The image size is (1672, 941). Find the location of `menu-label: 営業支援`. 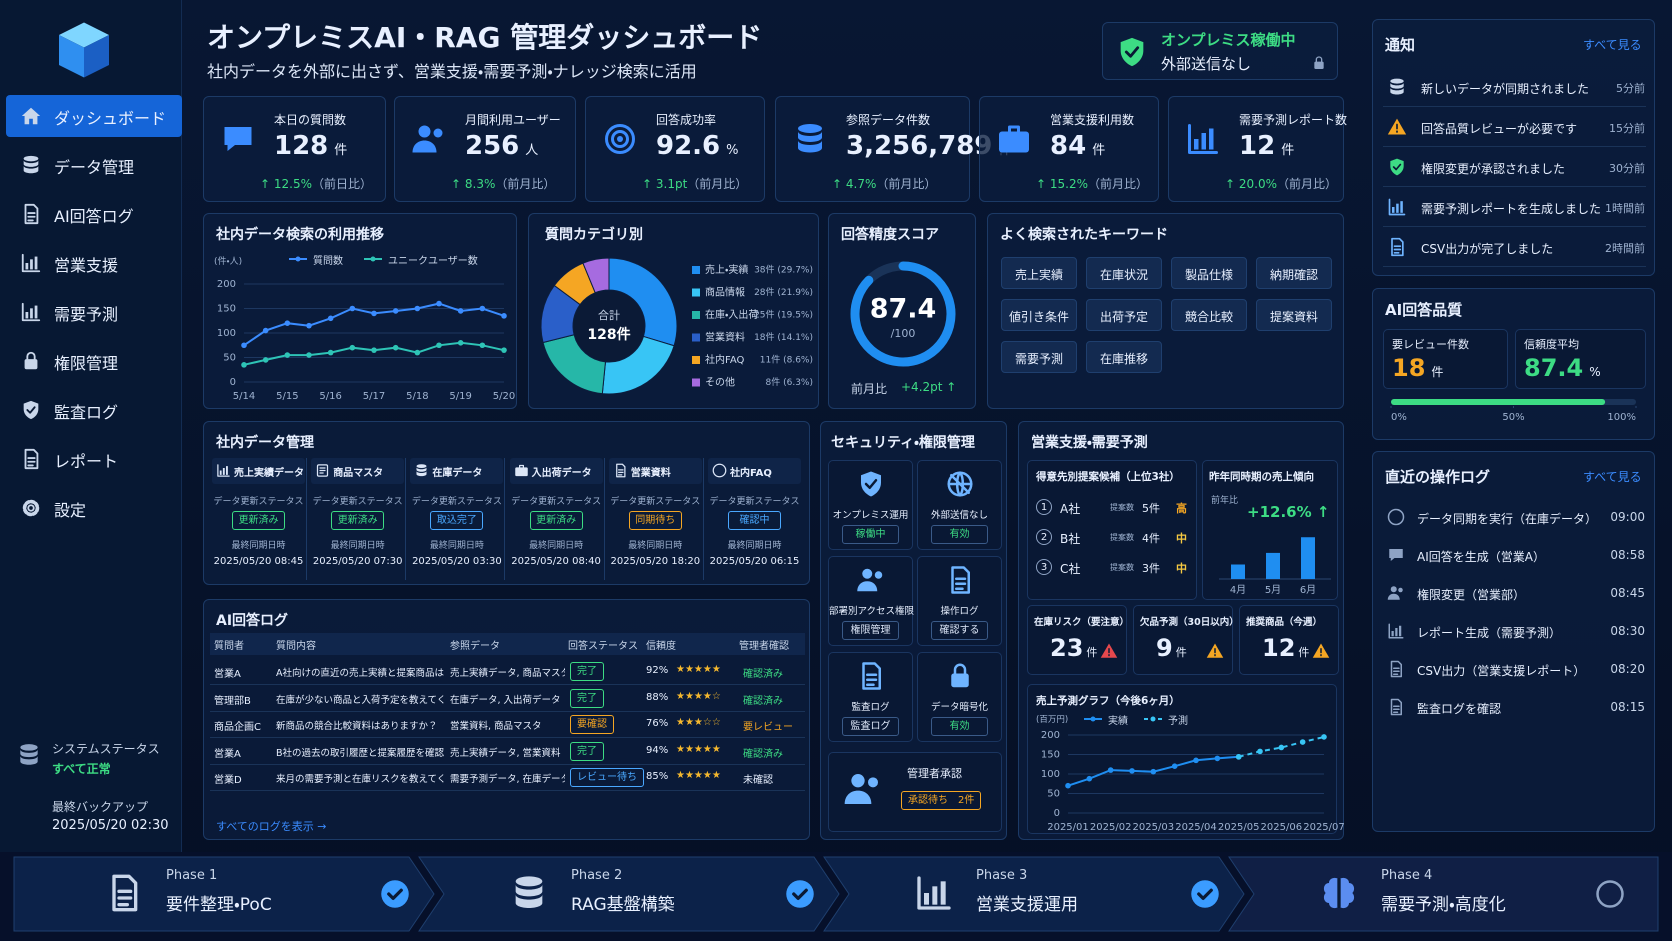

menu-label: 営業支援 is located at coordinates (86, 265).